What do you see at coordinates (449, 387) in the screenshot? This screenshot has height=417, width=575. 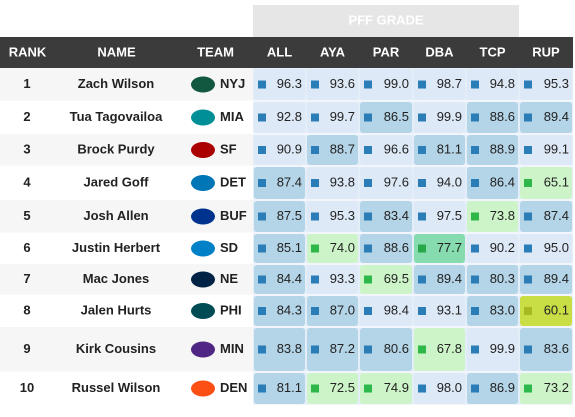 I see `grade: 98.0` at bounding box center [449, 387].